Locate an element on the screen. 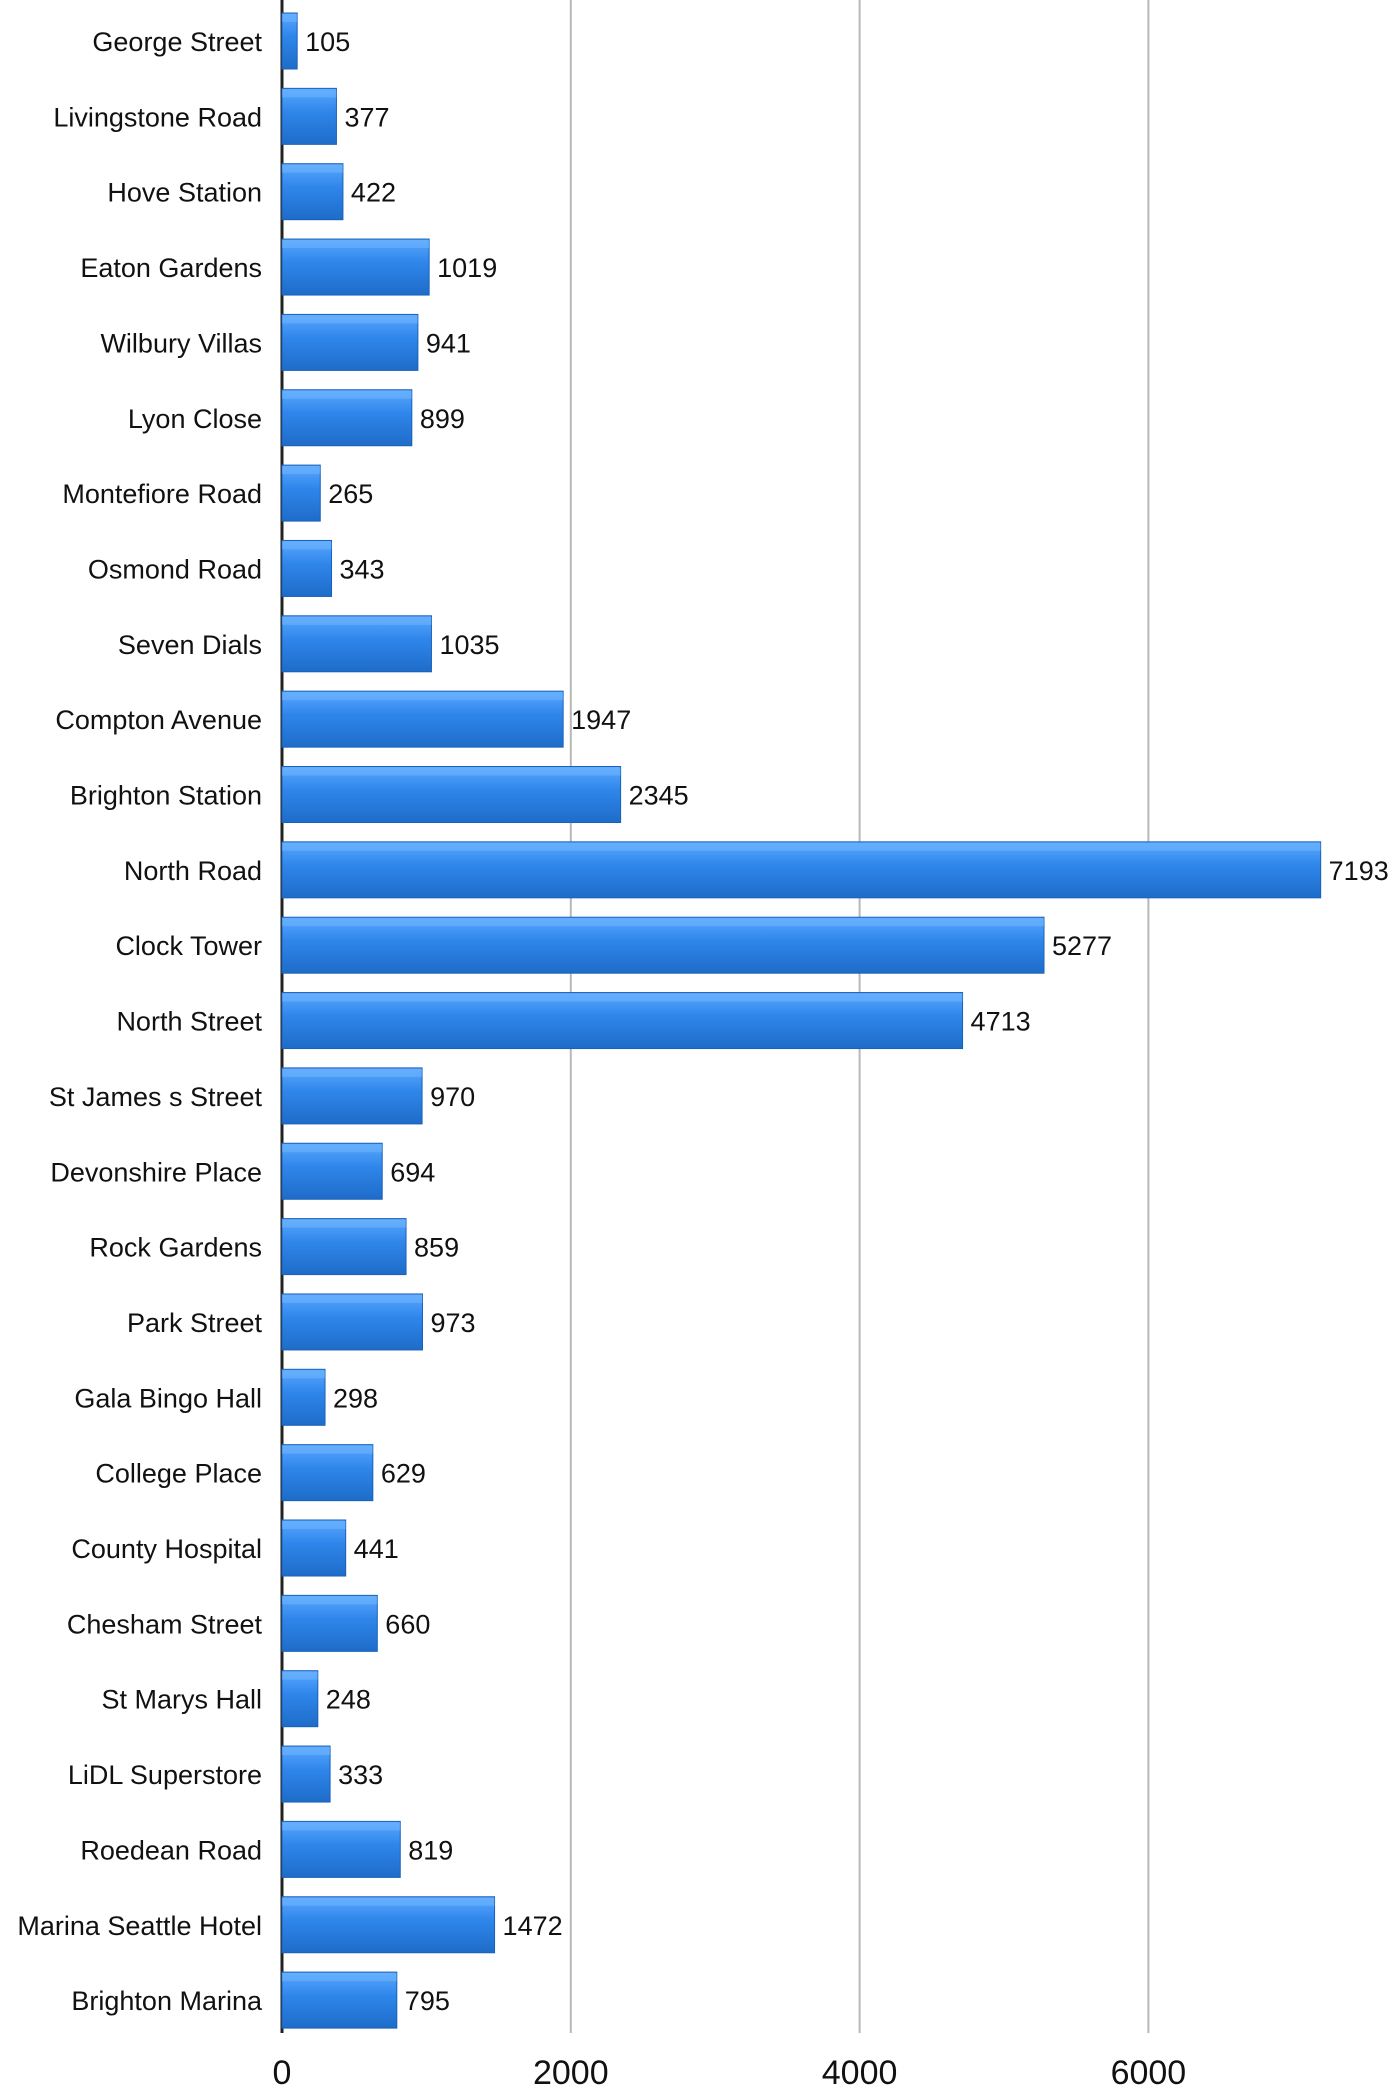  category-label-16: Rock Gardens is located at coordinates (175, 1248).